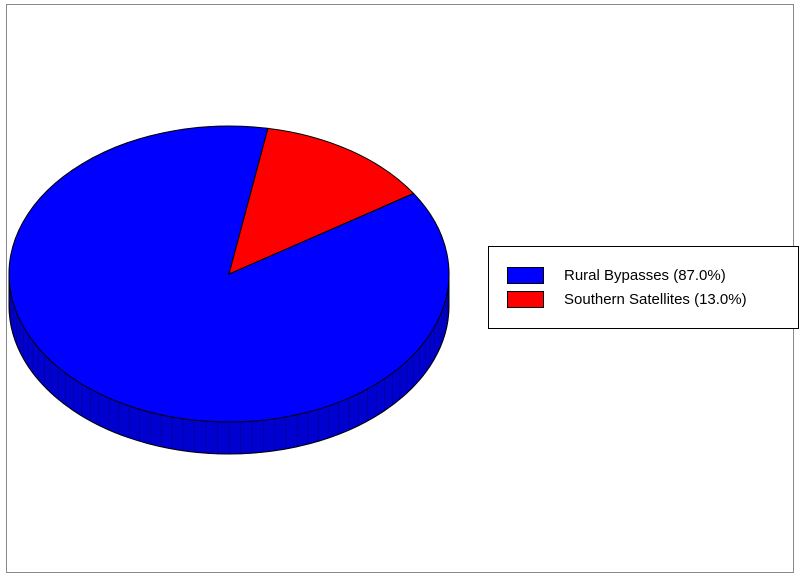  Describe the element at coordinates (645, 275) in the screenshot. I see `legend-label-rural-bypasses: Rural Bypasses (87.0%)` at that location.